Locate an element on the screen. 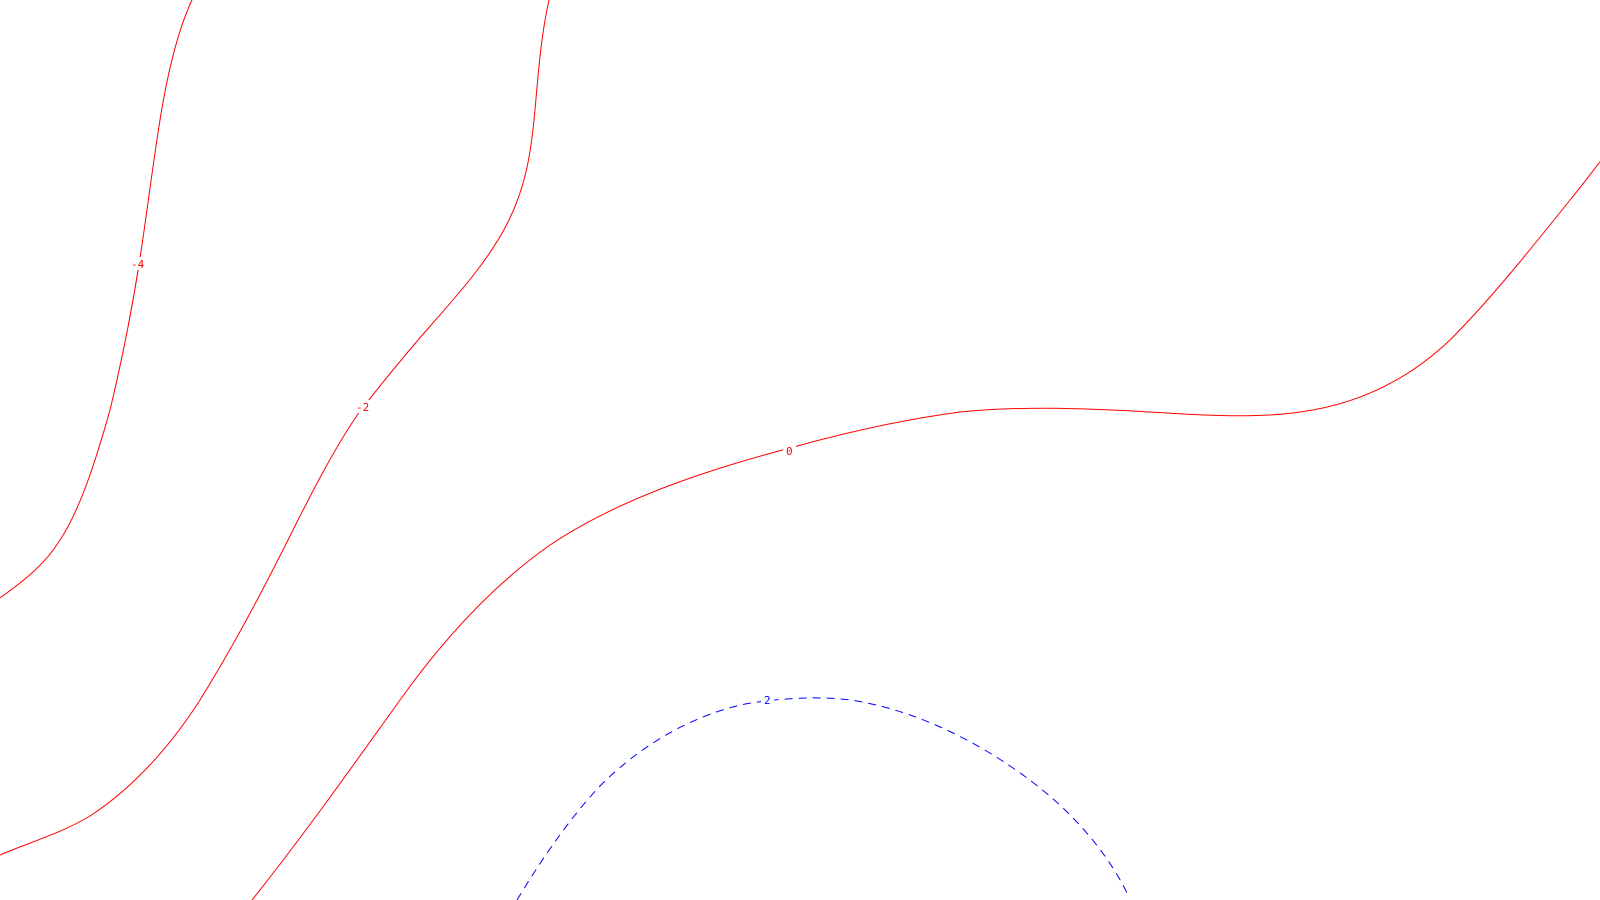 Image resolution: width=1600 pixels, height=900 pixels. contour-label-2: 2 is located at coordinates (767, 700).